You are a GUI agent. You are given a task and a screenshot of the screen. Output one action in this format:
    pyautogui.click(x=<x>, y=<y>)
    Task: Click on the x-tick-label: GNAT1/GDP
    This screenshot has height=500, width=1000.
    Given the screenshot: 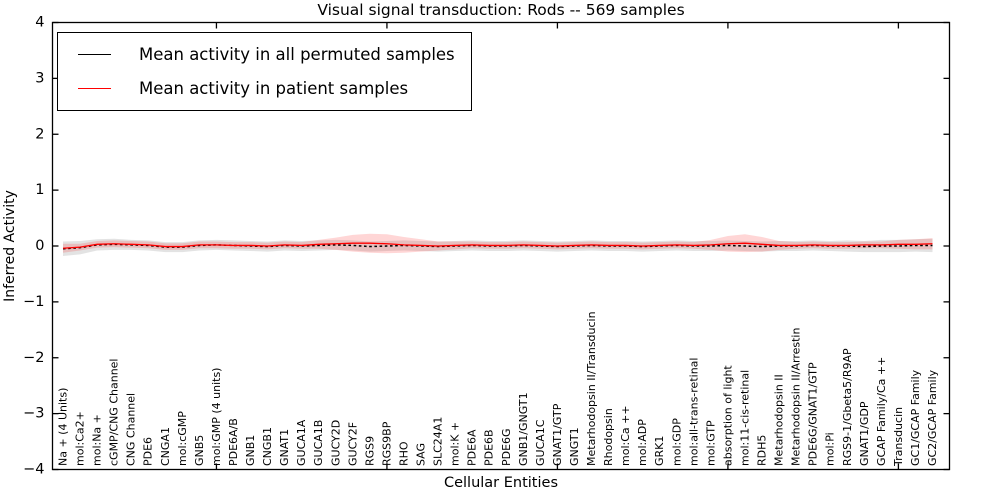 What is the action you would take?
    pyautogui.click(x=864, y=433)
    